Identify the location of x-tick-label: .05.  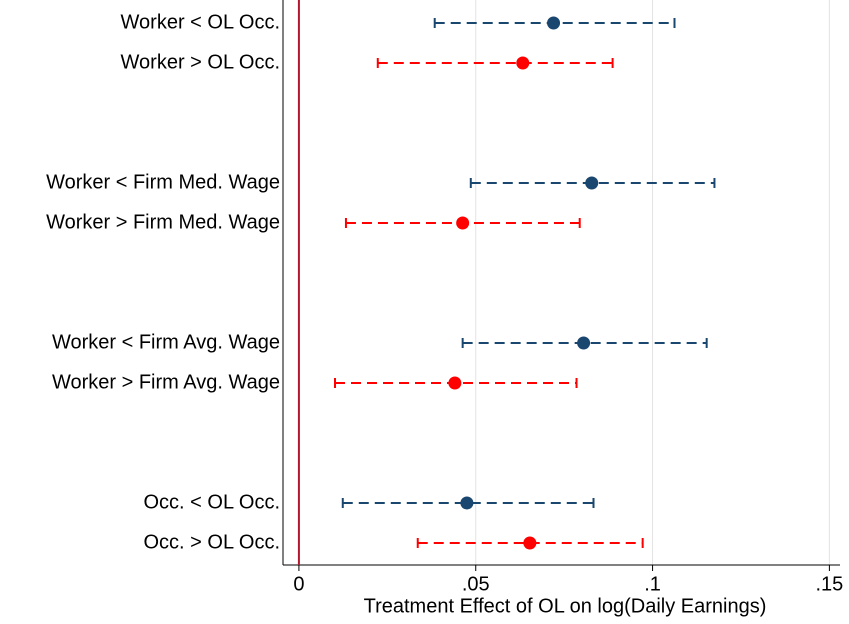
(476, 584).